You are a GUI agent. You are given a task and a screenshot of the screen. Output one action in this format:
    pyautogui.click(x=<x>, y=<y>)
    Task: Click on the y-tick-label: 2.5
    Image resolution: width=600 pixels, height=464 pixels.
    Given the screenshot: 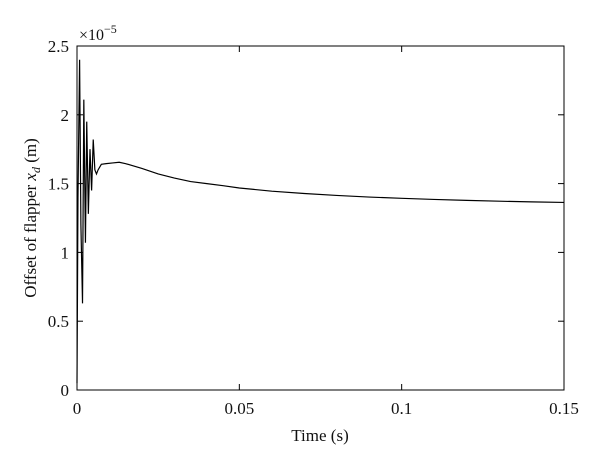 What is the action you would take?
    pyautogui.click(x=58, y=46)
    